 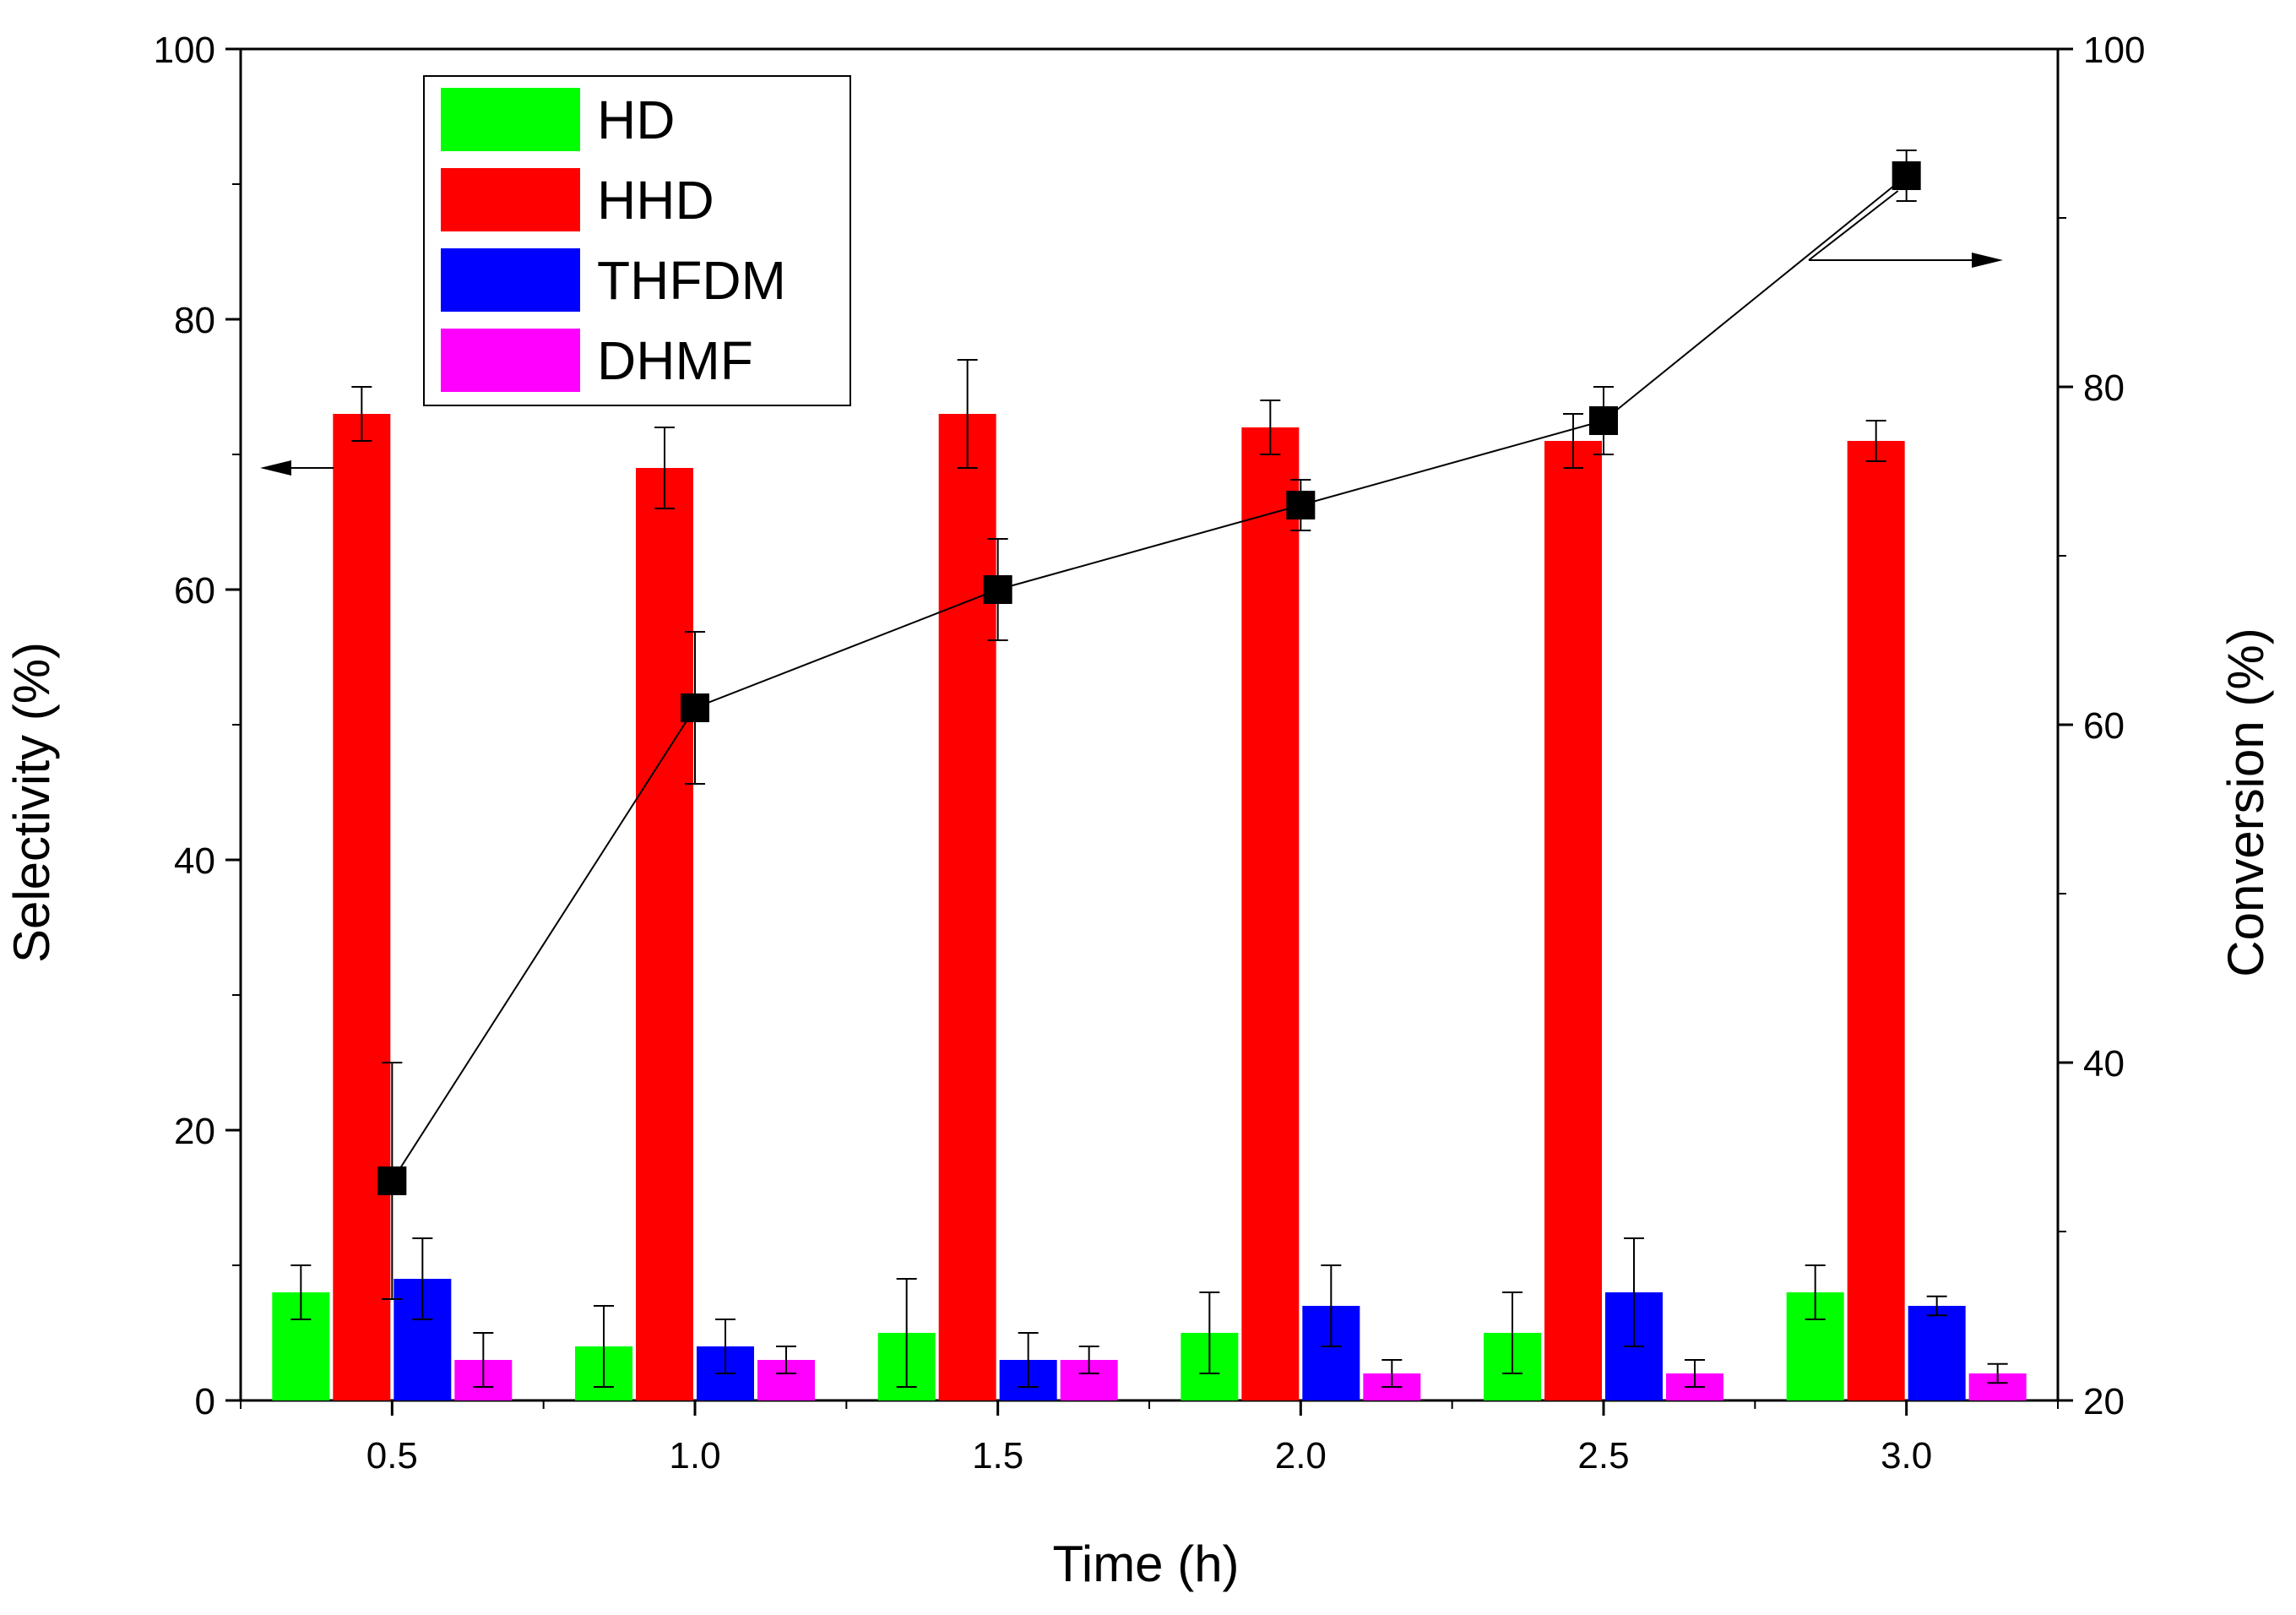 What do you see at coordinates (510, 280) in the screenshot?
I see `legend-swatch-thfdm` at bounding box center [510, 280].